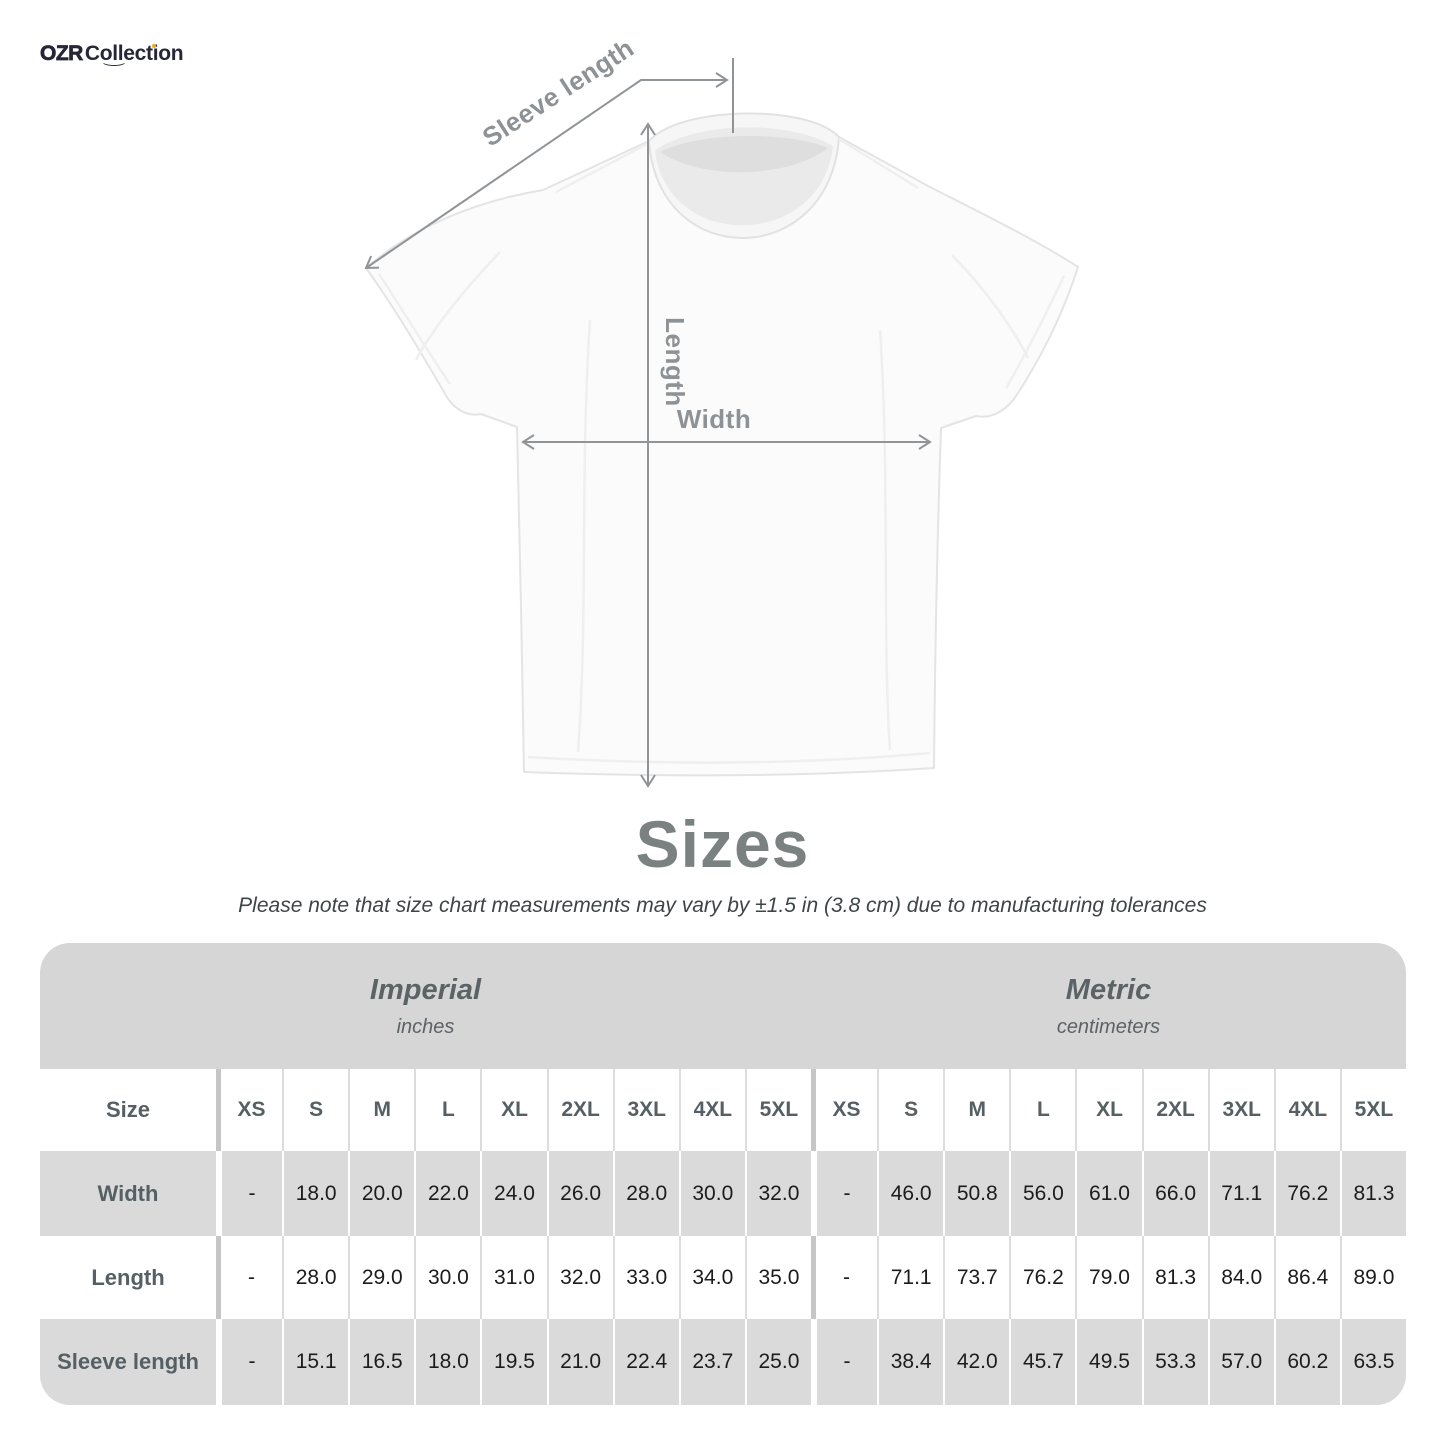 This screenshot has width=1445, height=1445. What do you see at coordinates (62, 54) in the screenshot?
I see `brand-logo-primary: OZR` at bounding box center [62, 54].